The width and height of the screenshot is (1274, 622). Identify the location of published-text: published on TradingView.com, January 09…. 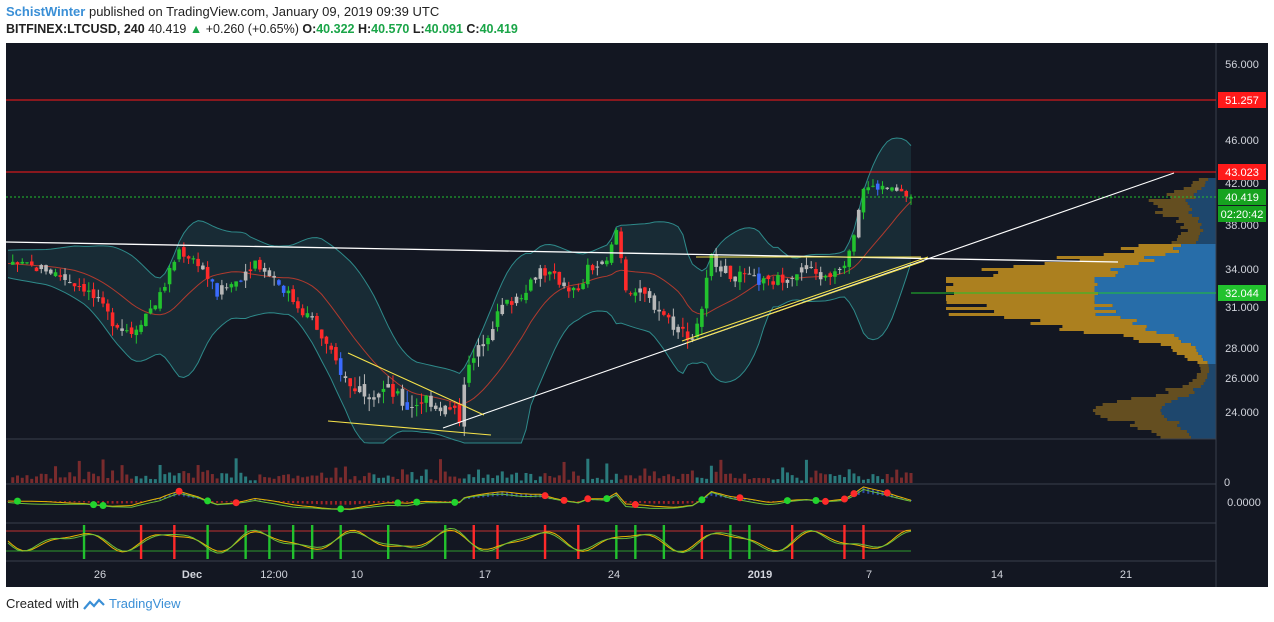
(264, 11).